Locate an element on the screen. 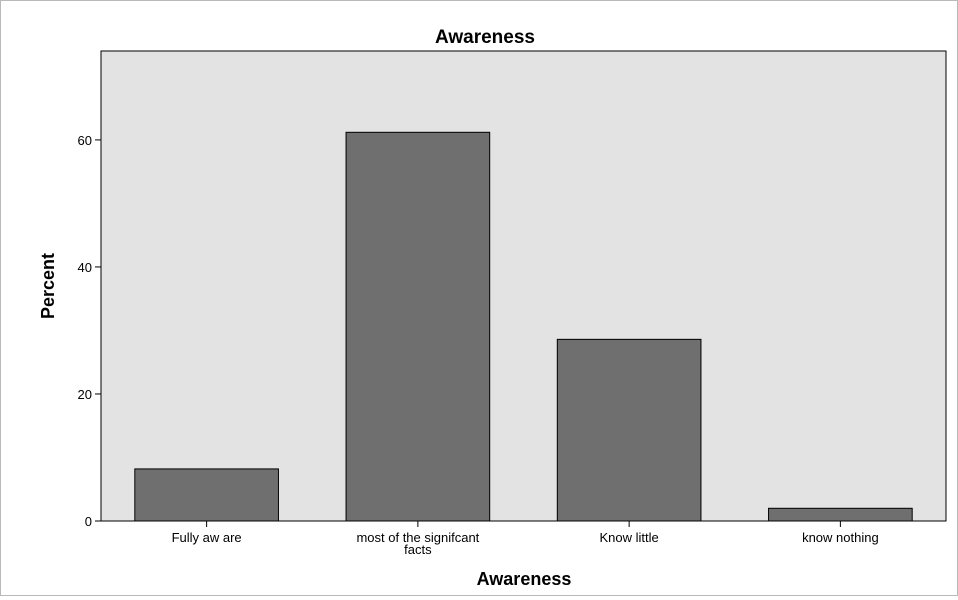 Image resolution: width=958 pixels, height=600 pixels. y-tick-label-0: 0 is located at coordinates (88, 521).